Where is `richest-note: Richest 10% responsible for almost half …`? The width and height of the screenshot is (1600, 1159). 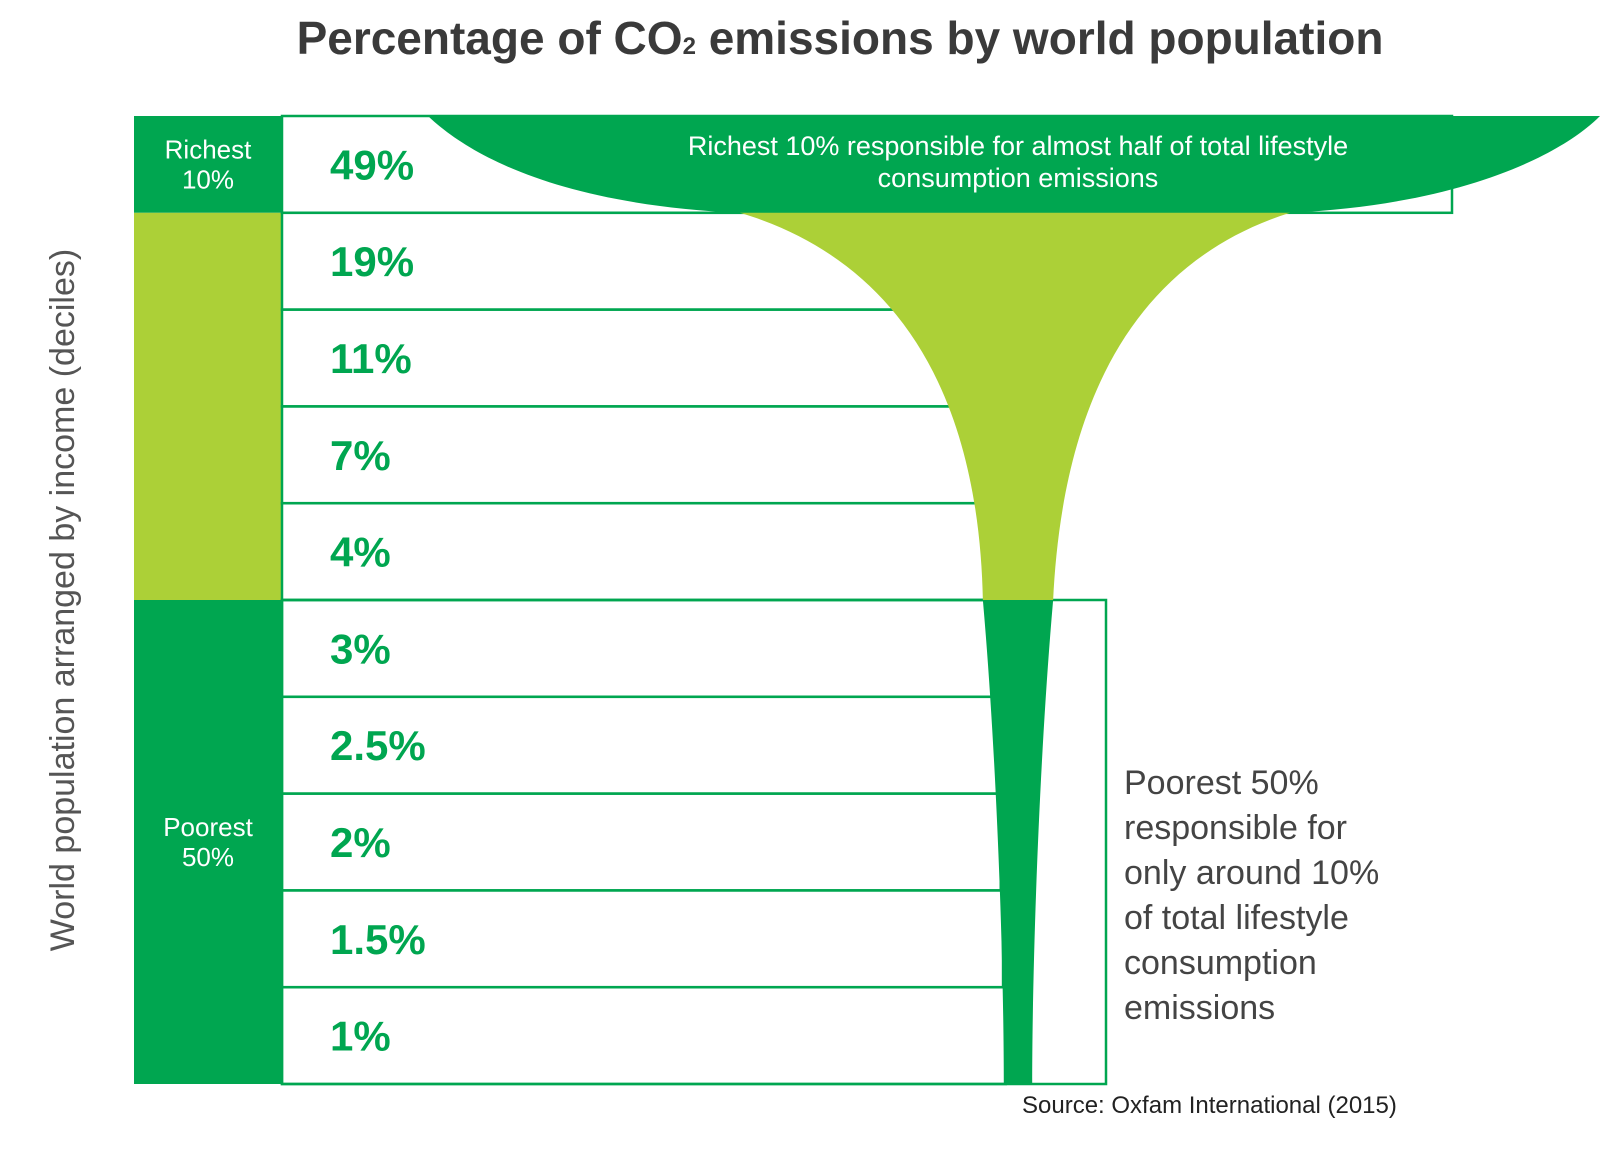 richest-note: Richest 10% responsible for almost half … is located at coordinates (1018, 162).